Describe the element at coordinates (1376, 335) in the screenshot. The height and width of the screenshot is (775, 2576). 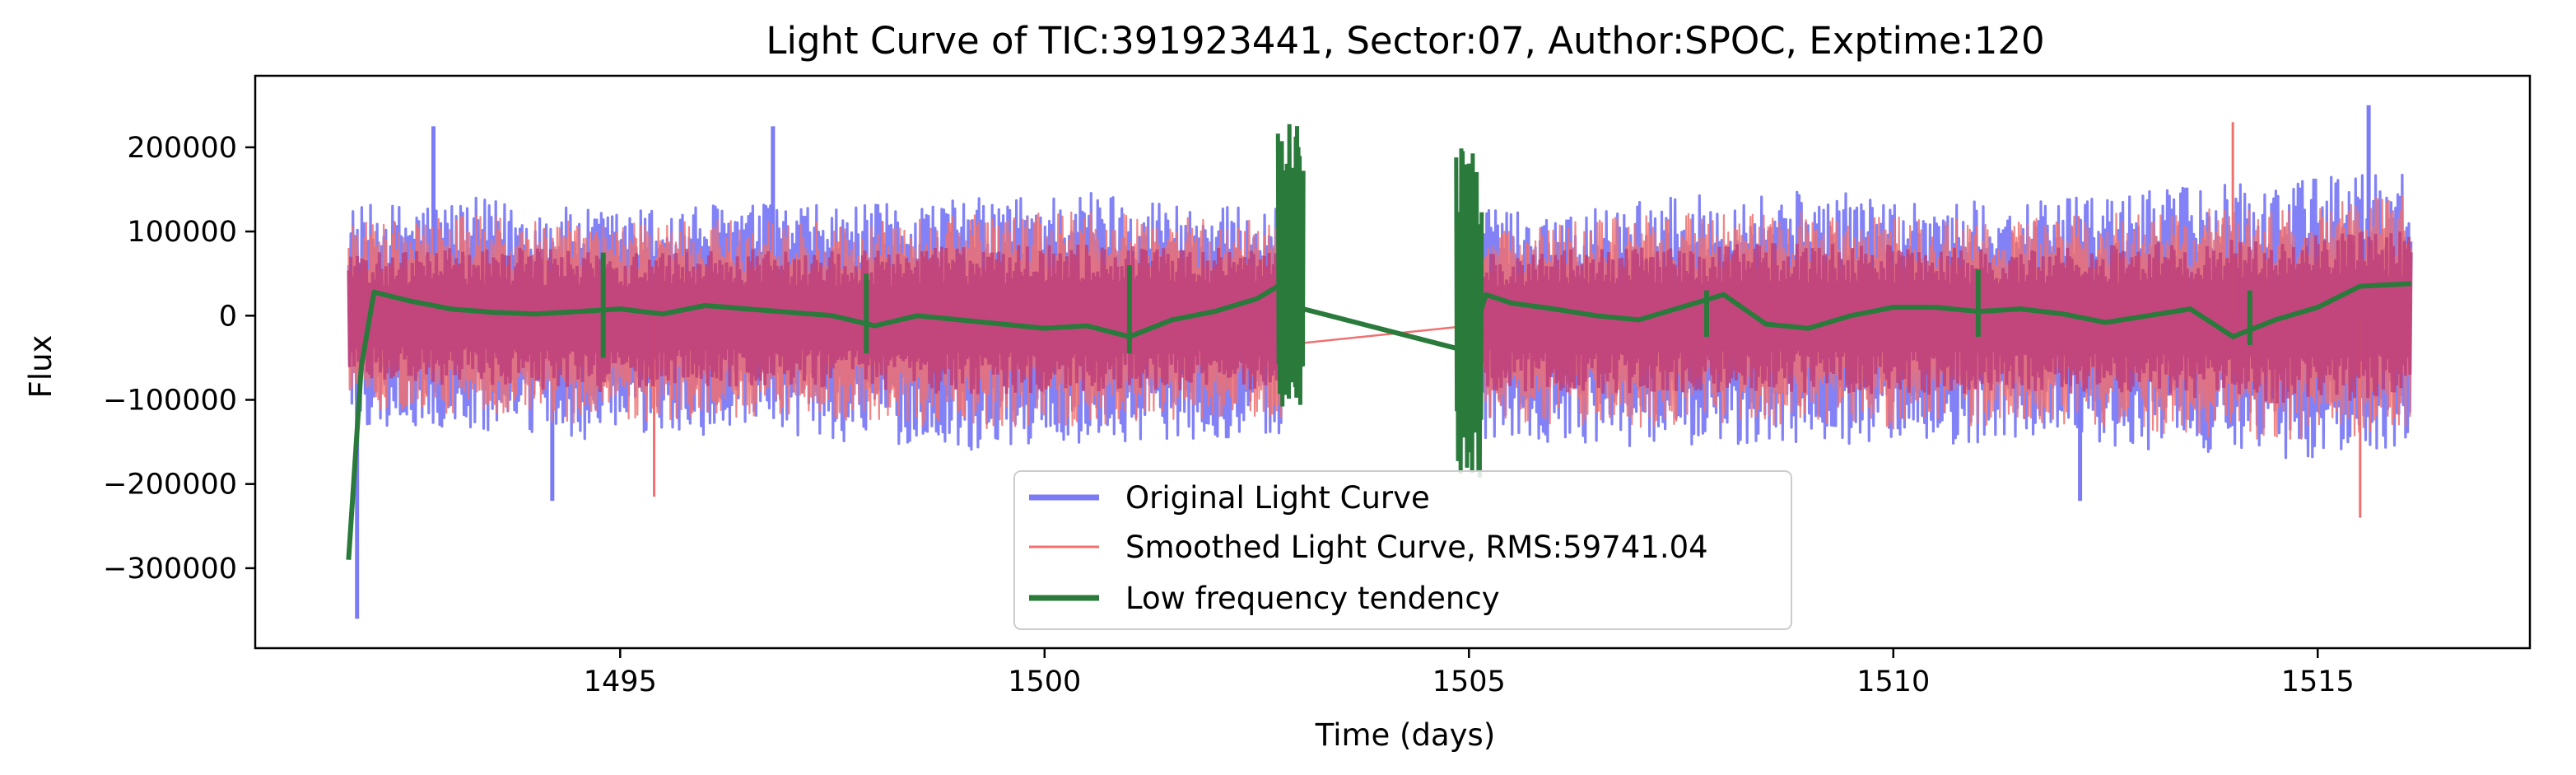
I see `series-smoothed-gap-line` at that location.